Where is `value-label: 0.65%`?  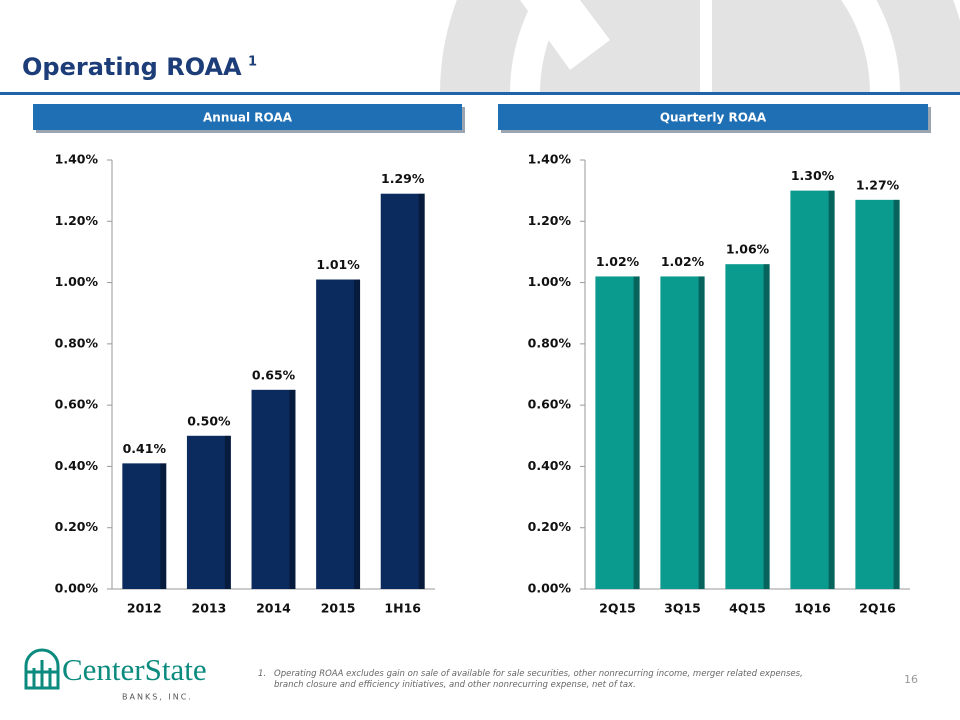
value-label: 0.65% is located at coordinates (274, 374).